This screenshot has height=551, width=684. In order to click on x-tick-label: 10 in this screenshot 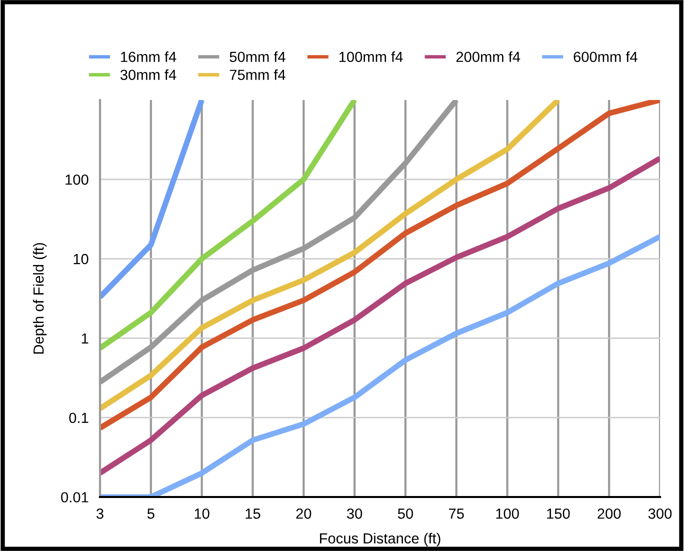, I will do `click(202, 513)`.